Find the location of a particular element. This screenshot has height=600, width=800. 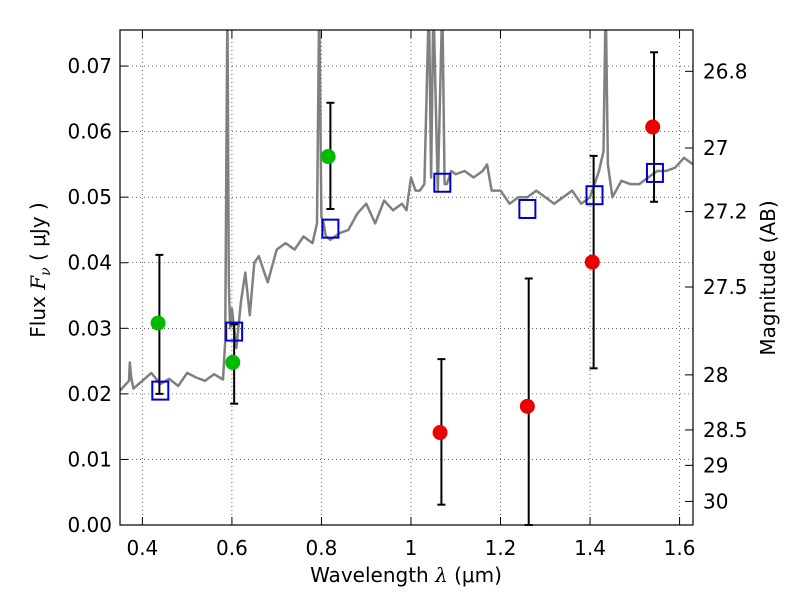

y-tick-label: 0.06 is located at coordinates (89, 132).